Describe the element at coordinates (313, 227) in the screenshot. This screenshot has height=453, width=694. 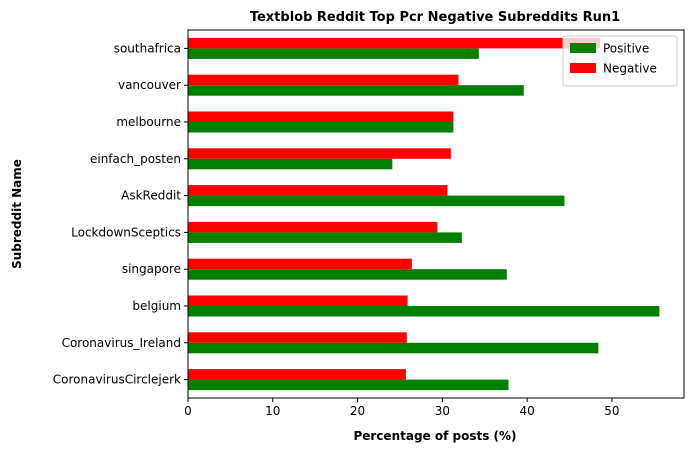
I see `bar-negative-lockdownsceptics` at that location.